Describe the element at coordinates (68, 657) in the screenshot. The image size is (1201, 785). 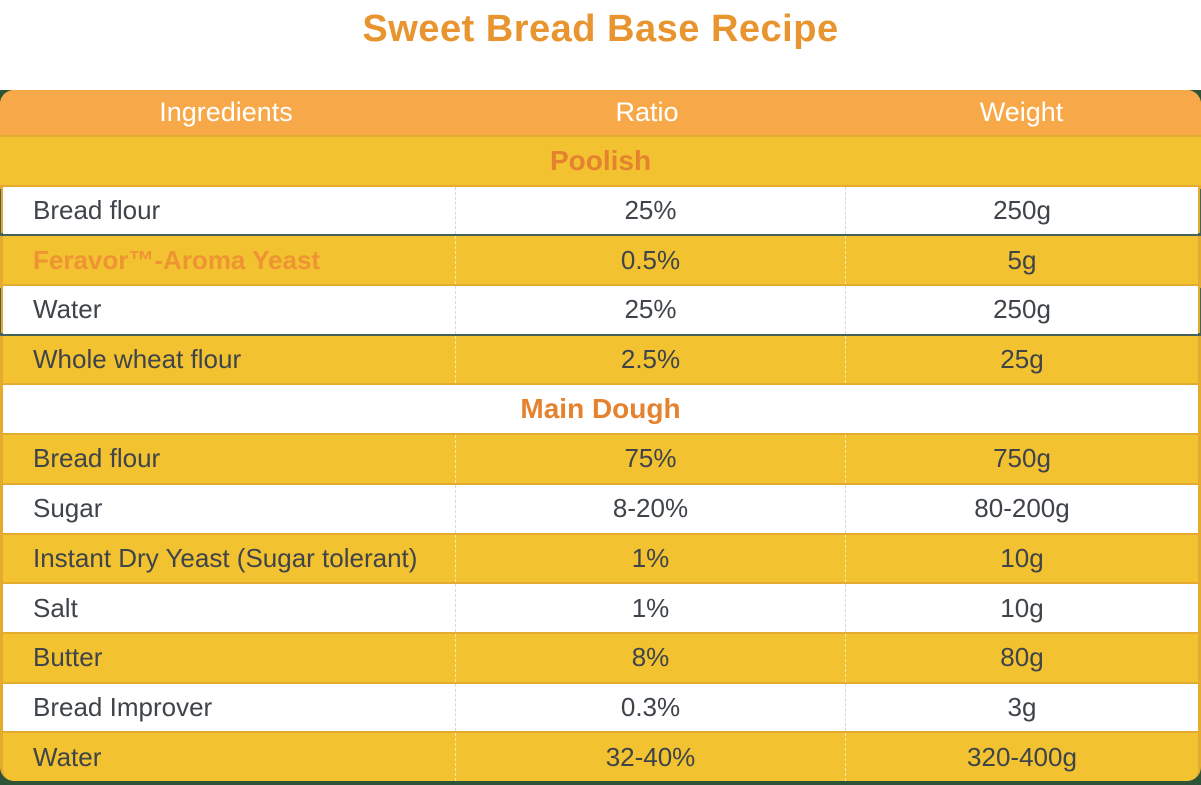
I see `ingredient-cell: Butter` at that location.